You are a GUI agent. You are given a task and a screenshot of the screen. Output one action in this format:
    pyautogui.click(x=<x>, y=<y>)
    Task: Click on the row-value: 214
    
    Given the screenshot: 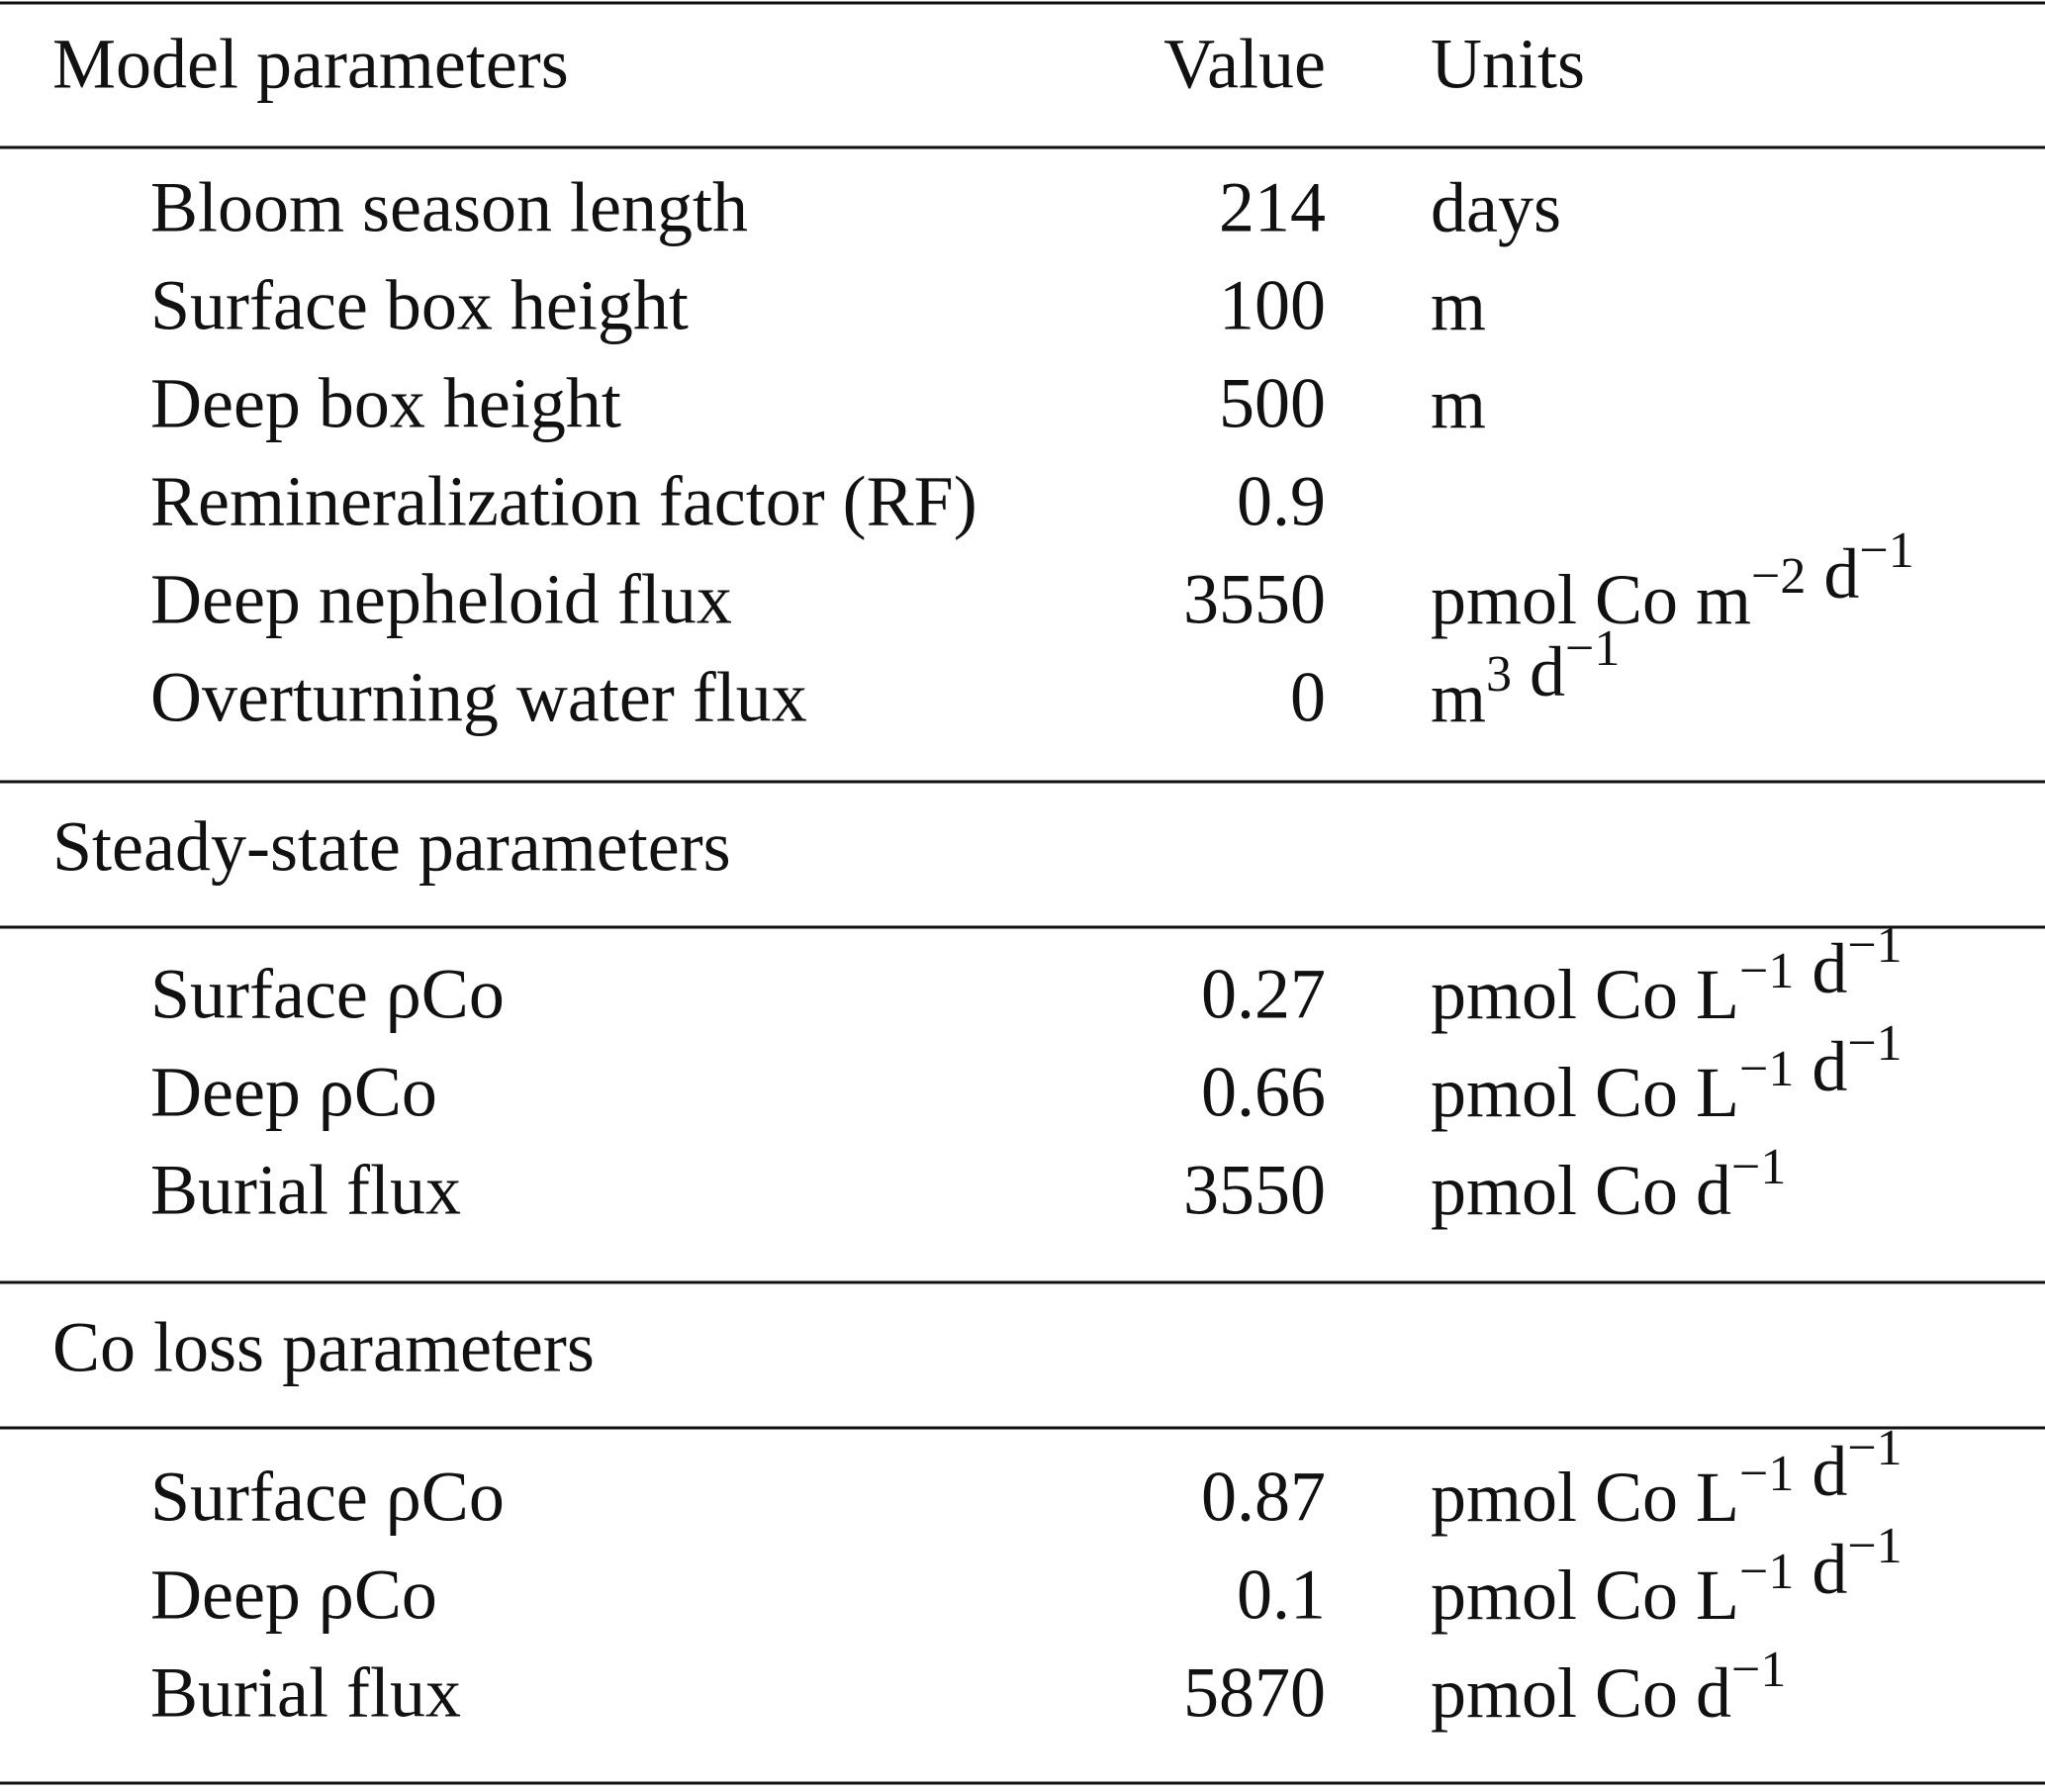 What is the action you would take?
    pyautogui.click(x=1272, y=208)
    